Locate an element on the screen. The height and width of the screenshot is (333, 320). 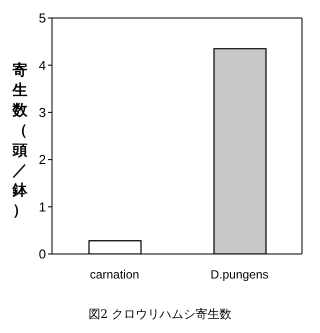
y-tick-label: 3 is located at coordinates (42, 112).